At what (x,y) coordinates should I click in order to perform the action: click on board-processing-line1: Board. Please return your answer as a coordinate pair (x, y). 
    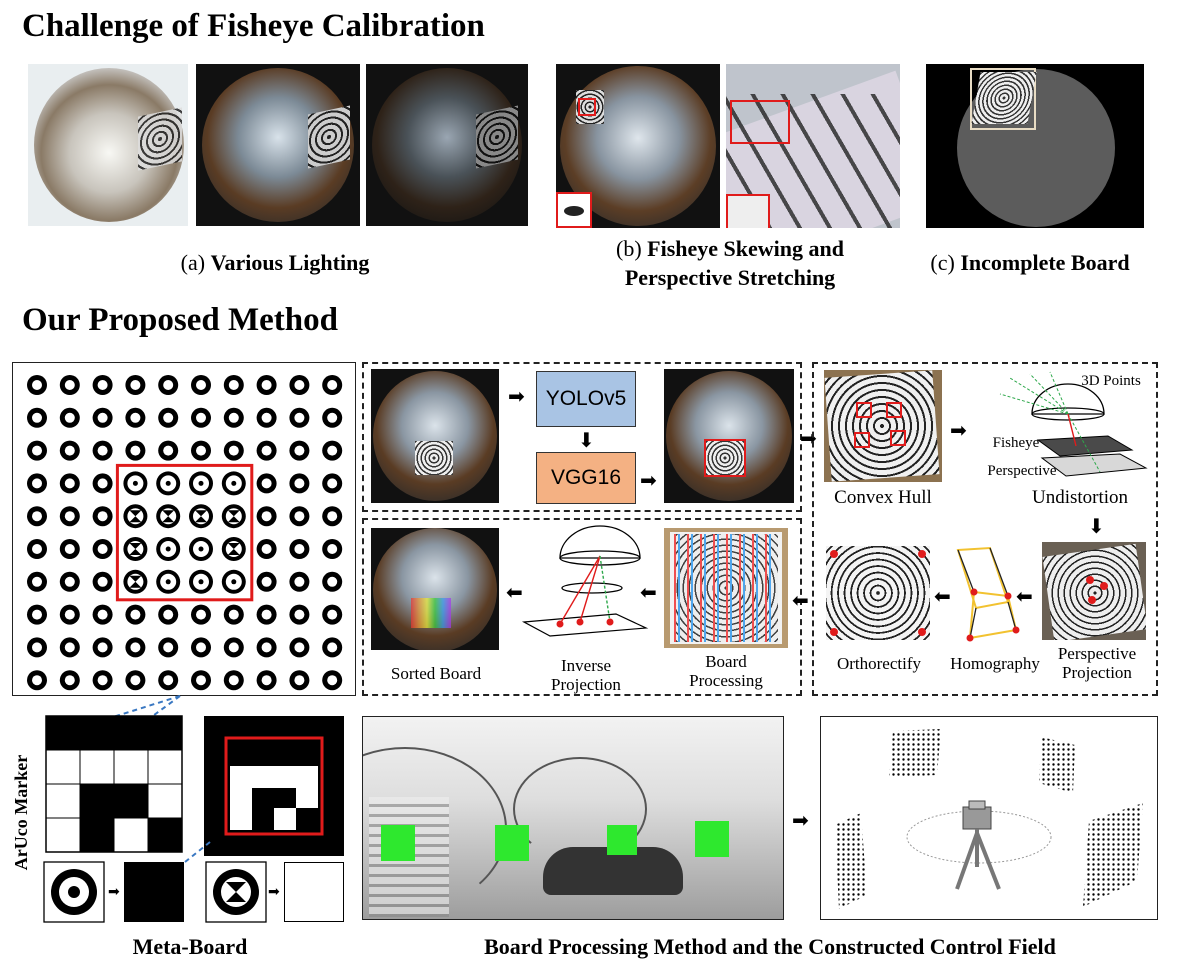
    Looking at the image, I should click on (726, 661).